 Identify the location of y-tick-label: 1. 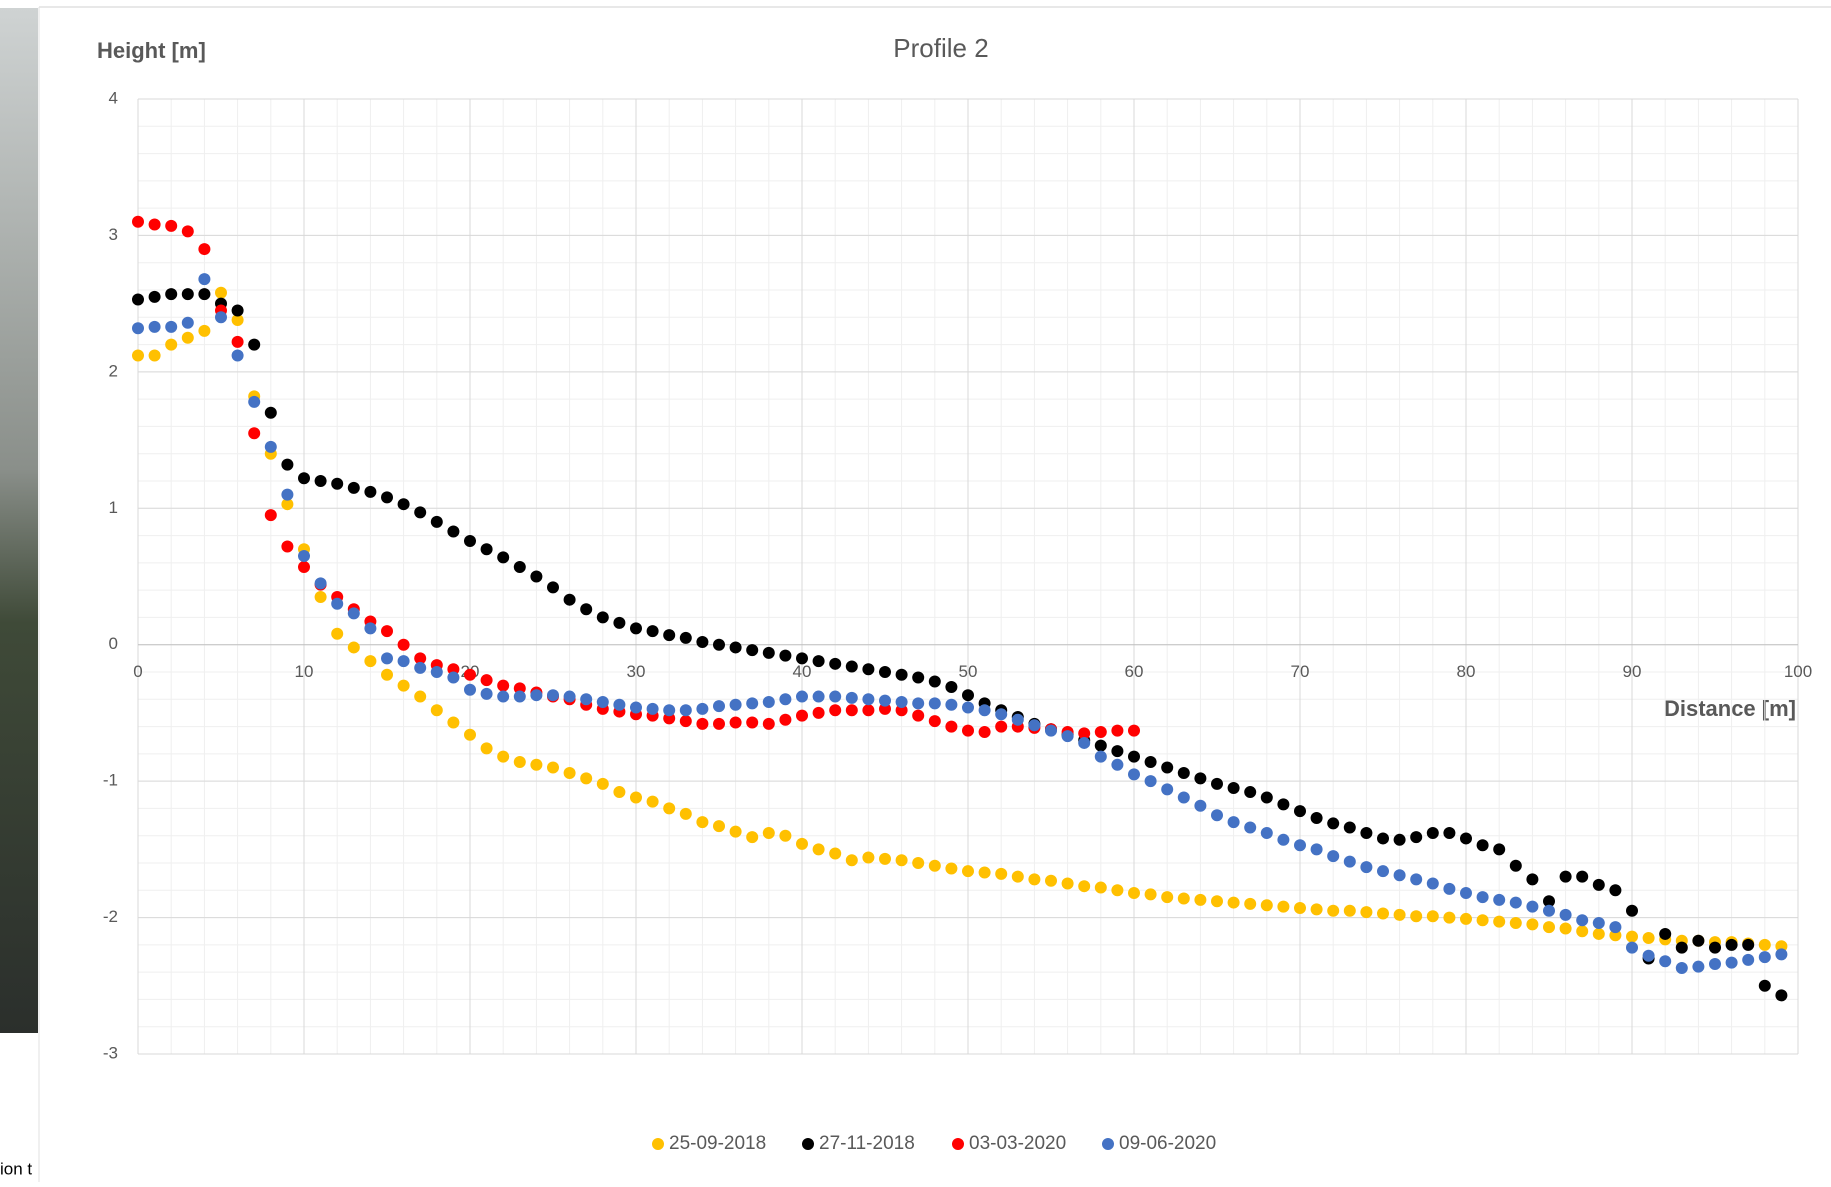
(113, 507).